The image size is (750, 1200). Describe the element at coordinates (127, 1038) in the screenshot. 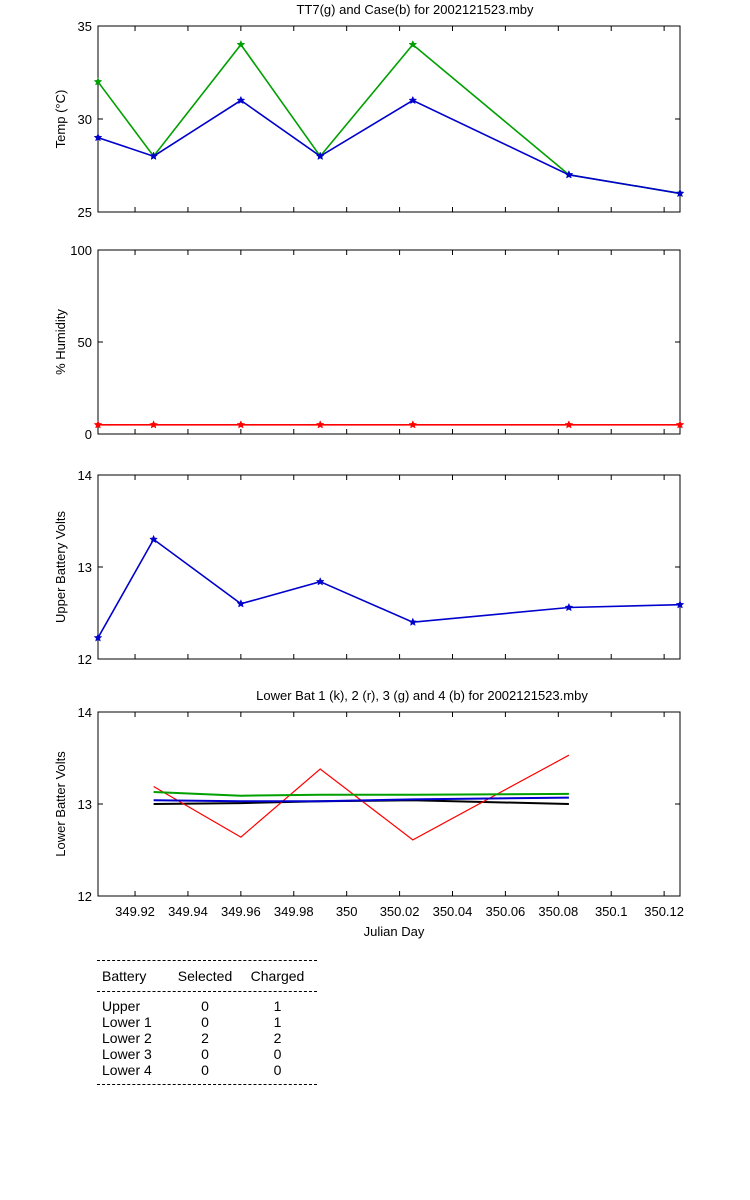

I see `row-battery: Lower 2` at that location.